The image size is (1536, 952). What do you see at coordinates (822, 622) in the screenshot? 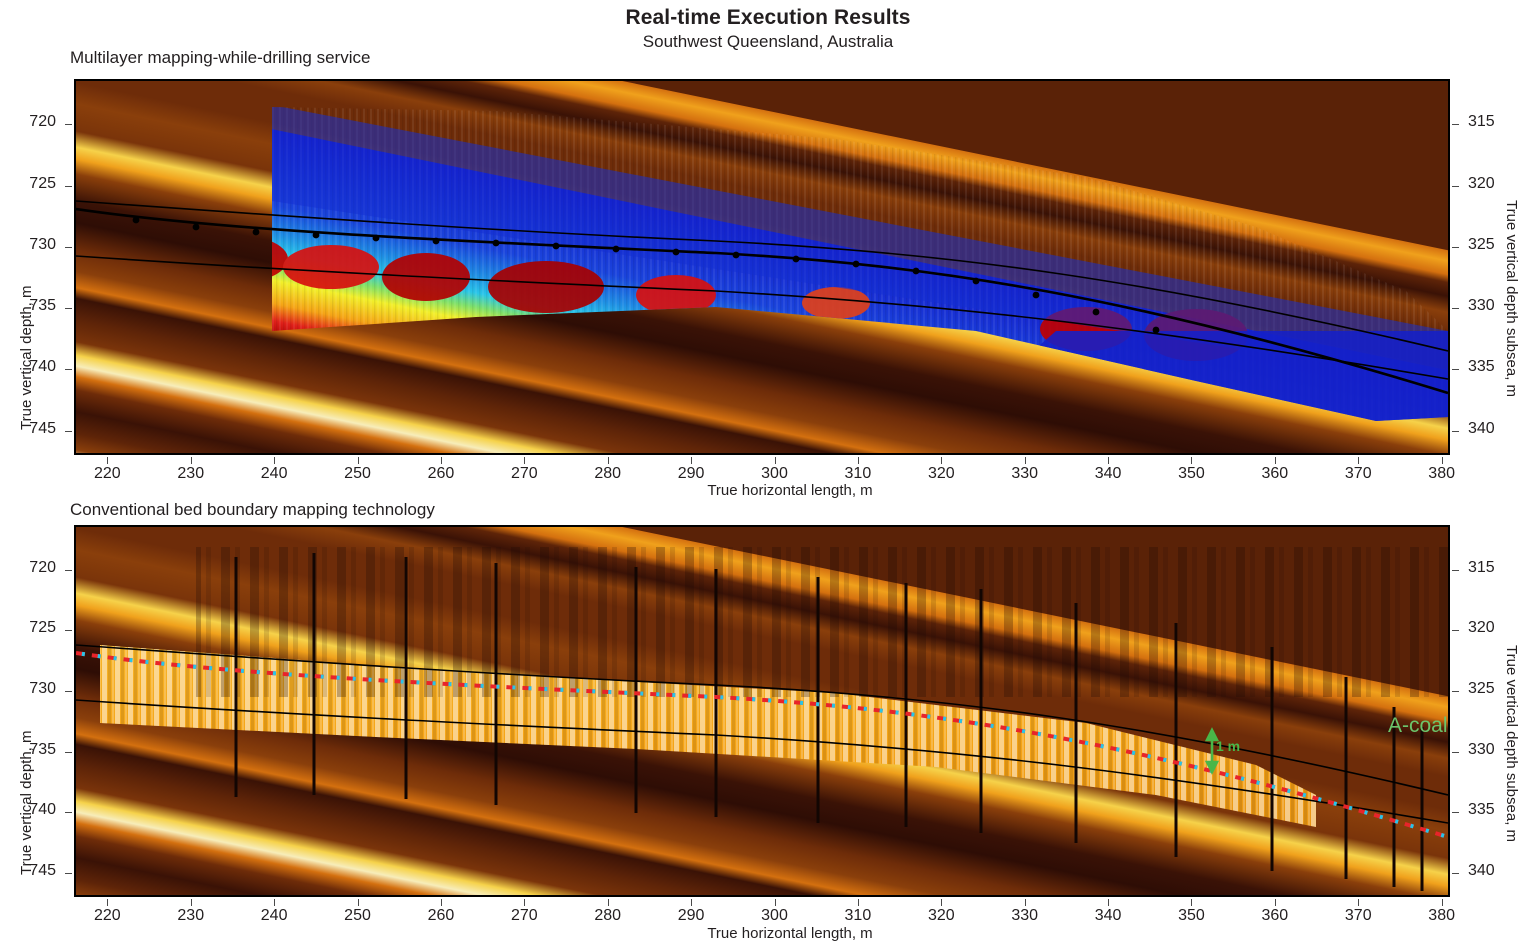
I see `log-sample-columns` at bounding box center [822, 622].